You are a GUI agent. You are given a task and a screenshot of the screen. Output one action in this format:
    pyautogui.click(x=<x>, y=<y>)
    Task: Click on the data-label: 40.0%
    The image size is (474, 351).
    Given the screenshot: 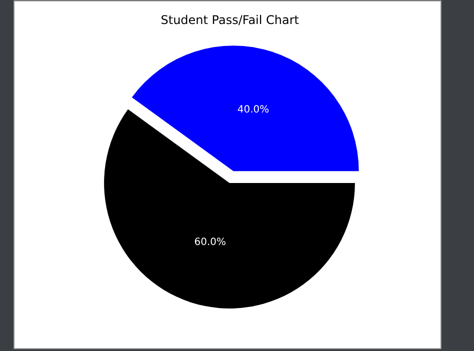 What is the action you would take?
    pyautogui.click(x=253, y=110)
    